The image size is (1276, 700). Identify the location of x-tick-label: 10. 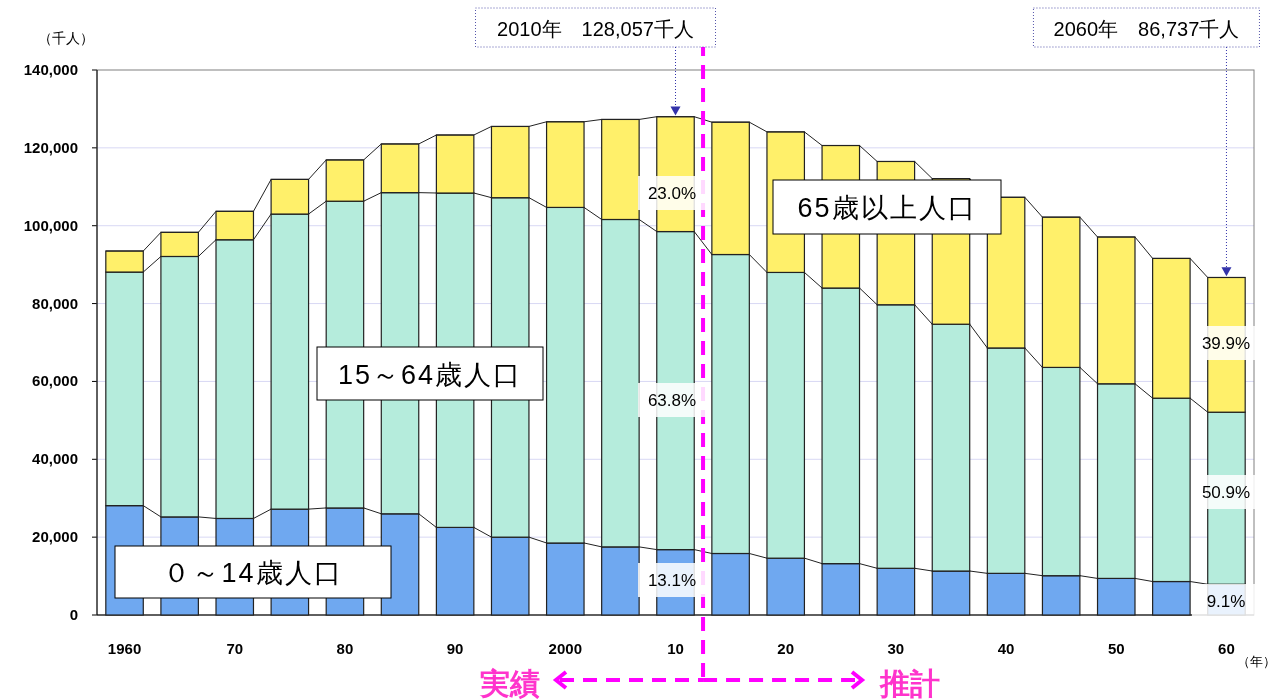
(675, 648).